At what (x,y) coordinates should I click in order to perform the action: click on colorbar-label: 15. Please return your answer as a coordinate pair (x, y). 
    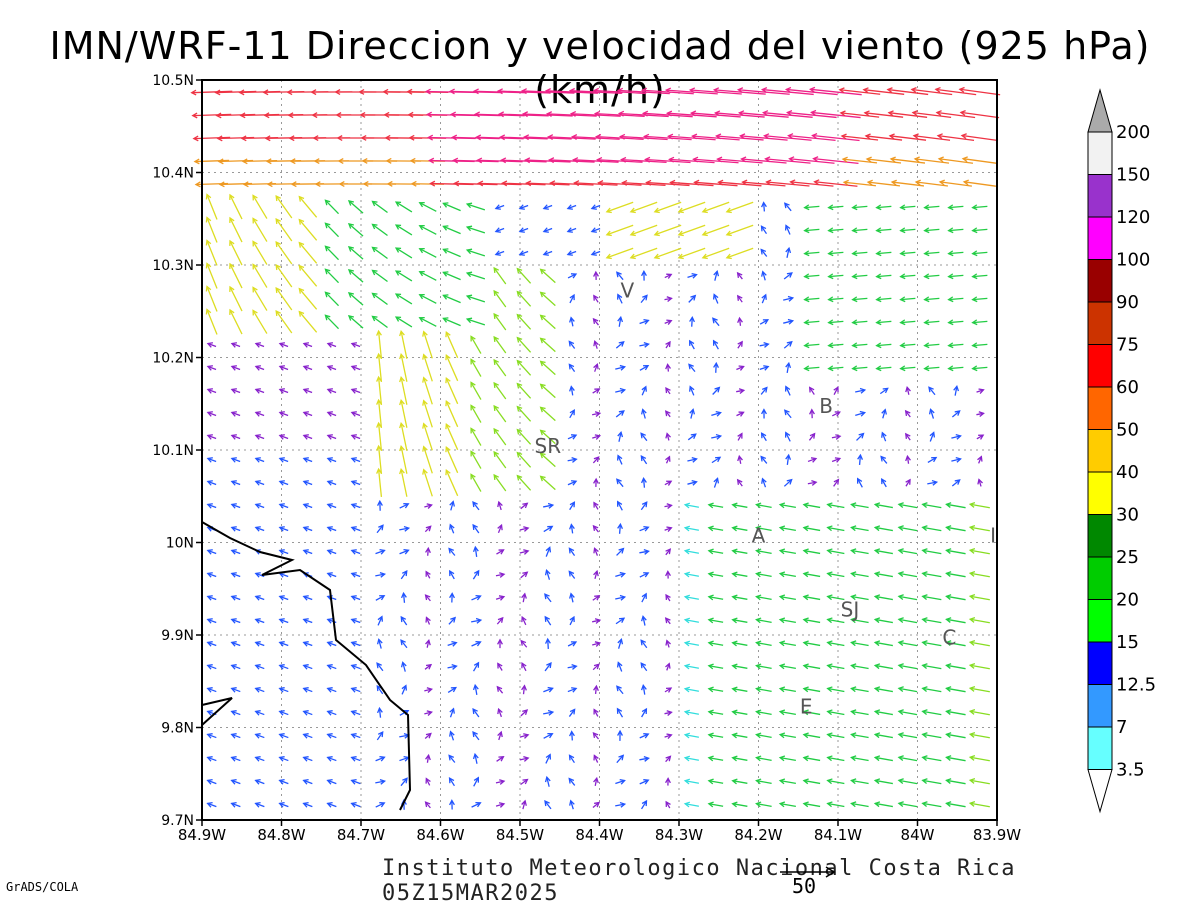
    Looking at the image, I should click on (1127, 642).